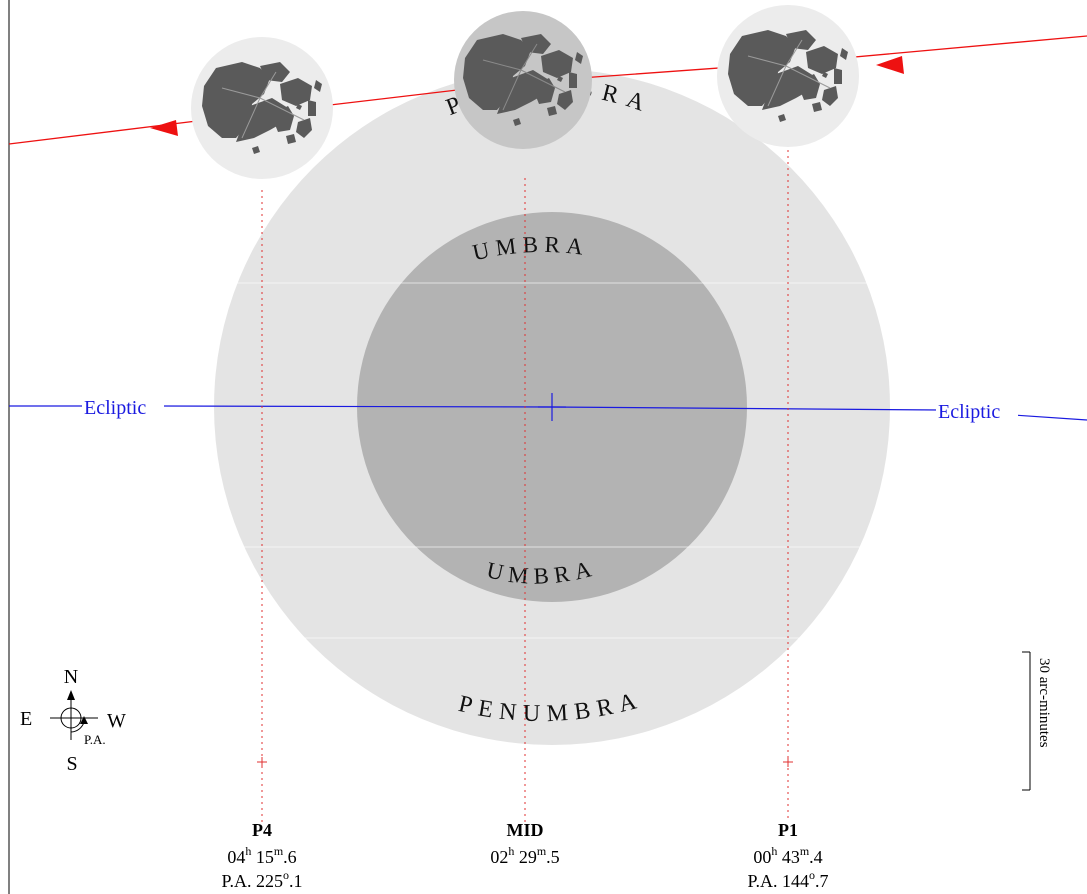 The image size is (1087, 894). I want to click on moon-mid, so click(523, 80).